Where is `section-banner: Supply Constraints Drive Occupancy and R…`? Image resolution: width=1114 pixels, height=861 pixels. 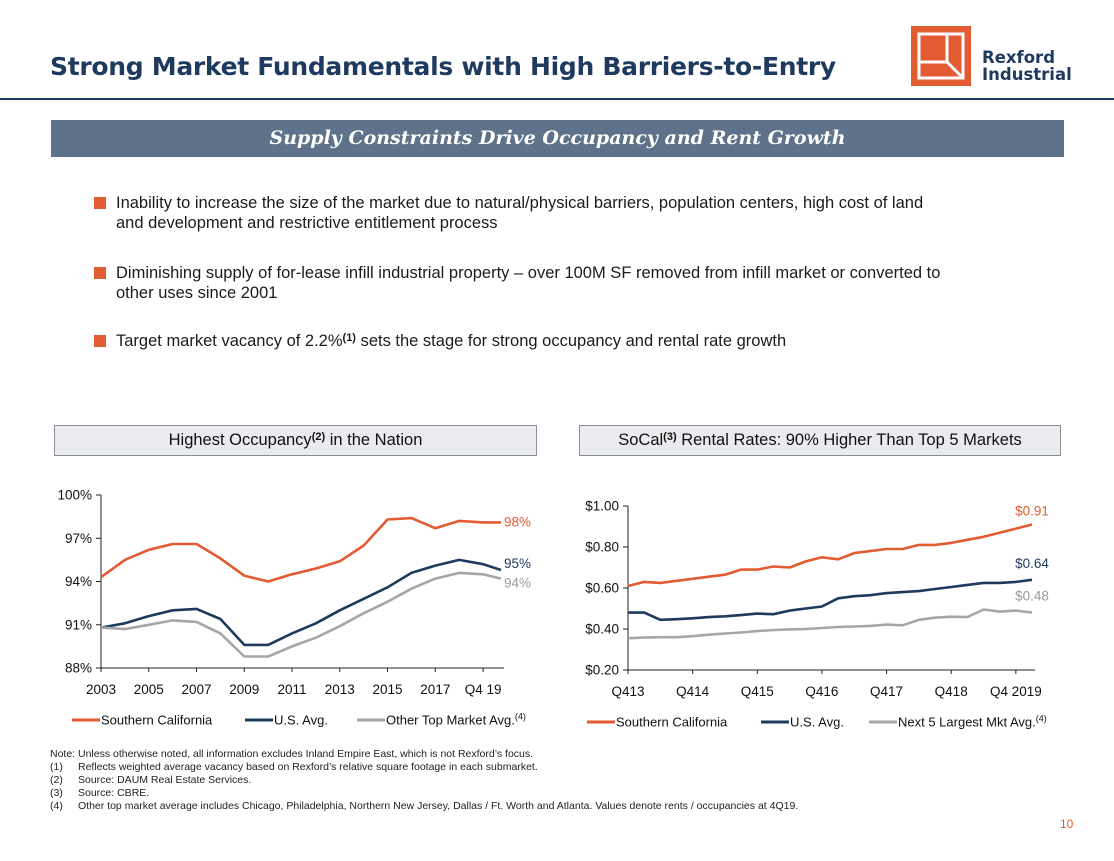 section-banner: Supply Constraints Drive Occupancy and R… is located at coordinates (557, 138).